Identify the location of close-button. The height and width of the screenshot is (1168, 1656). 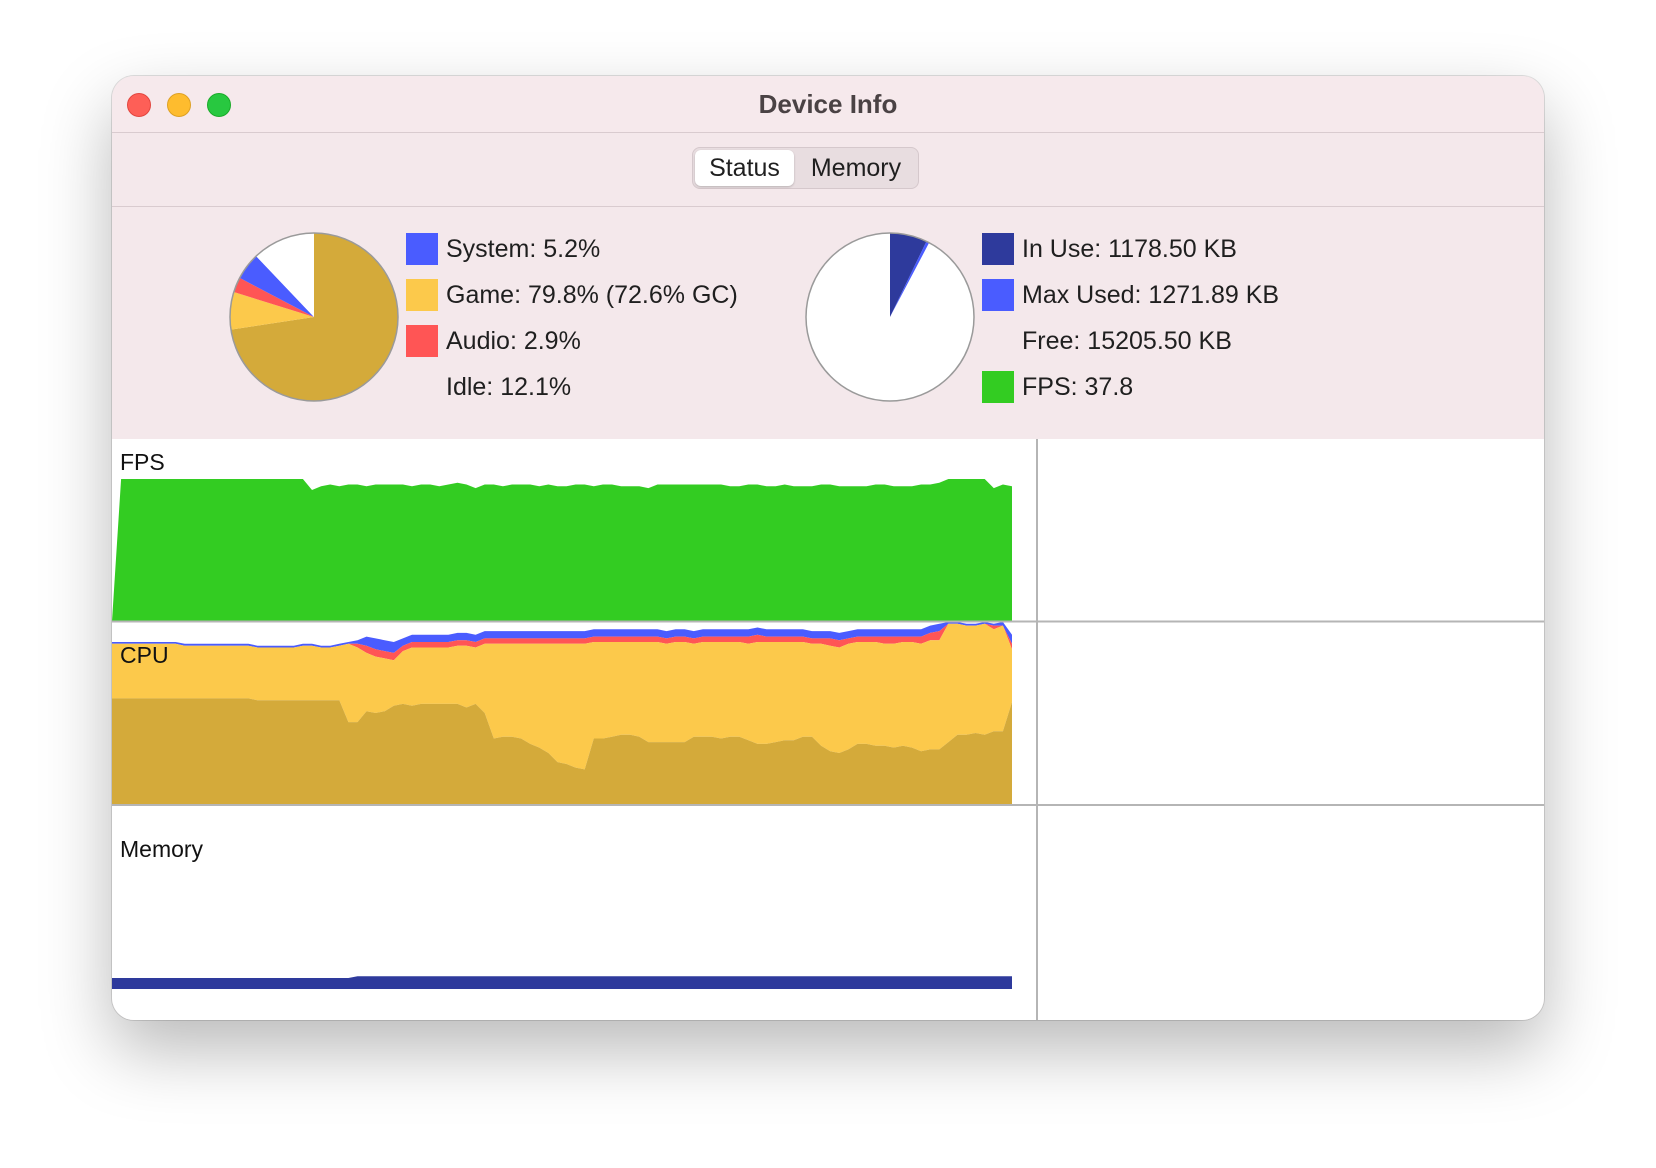
(139, 105).